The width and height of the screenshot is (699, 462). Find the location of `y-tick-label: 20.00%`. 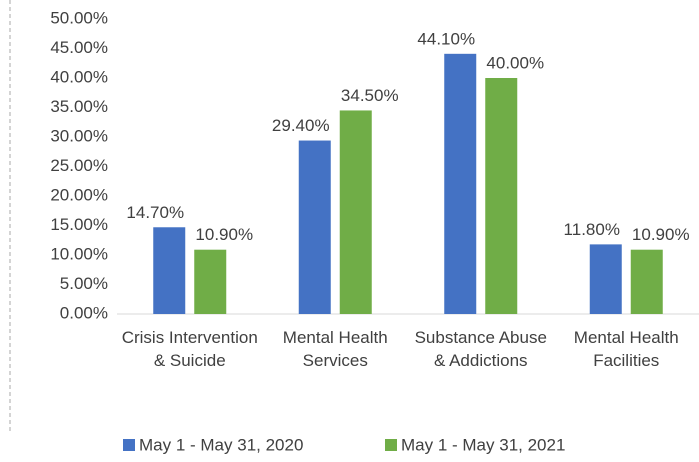

y-tick-label: 20.00% is located at coordinates (79, 194).